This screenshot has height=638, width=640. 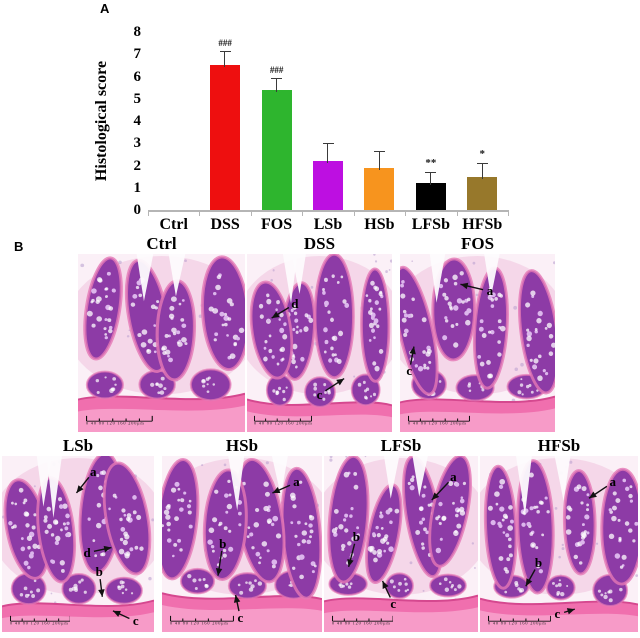 What do you see at coordinates (482, 193) in the screenshot?
I see `bar-hfsb` at bounding box center [482, 193].